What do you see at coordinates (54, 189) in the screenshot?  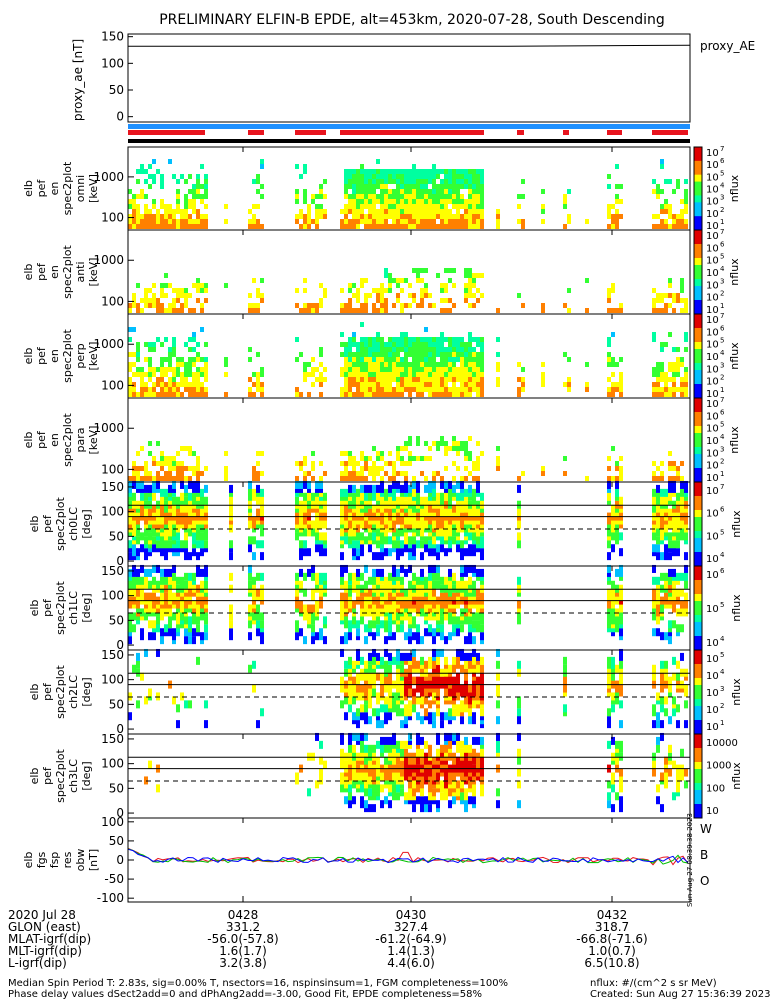 I see `spectrogram-ylabel-line: en` at bounding box center [54, 189].